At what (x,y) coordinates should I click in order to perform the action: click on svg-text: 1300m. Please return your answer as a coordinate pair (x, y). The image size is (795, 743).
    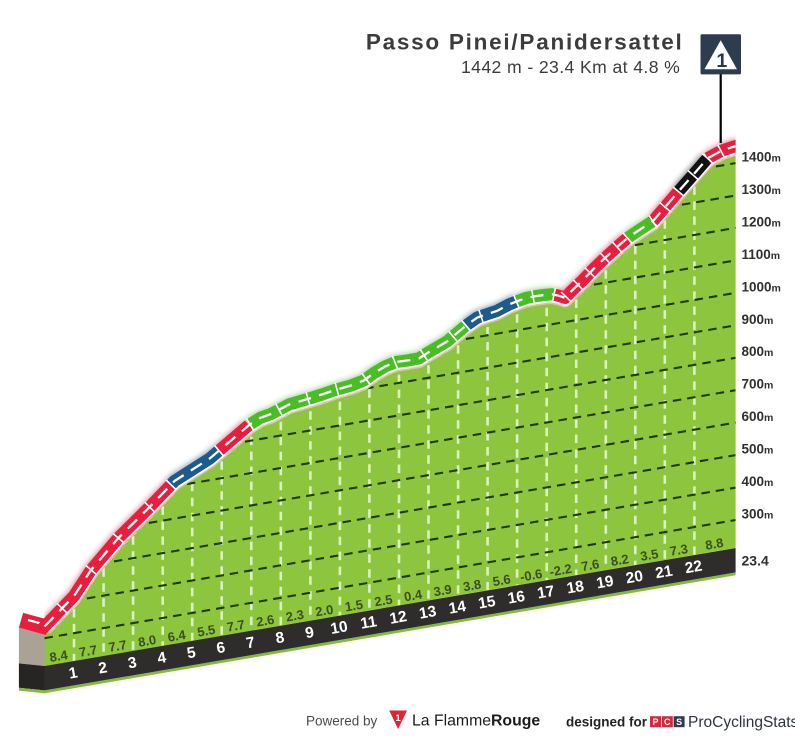
    Looking at the image, I should click on (761, 189).